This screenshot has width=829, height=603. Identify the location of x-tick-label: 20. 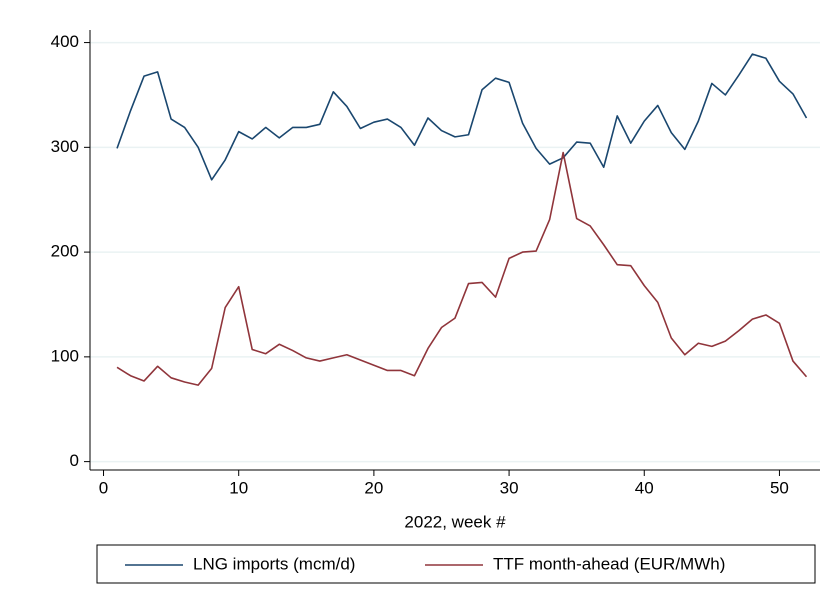
(373, 487).